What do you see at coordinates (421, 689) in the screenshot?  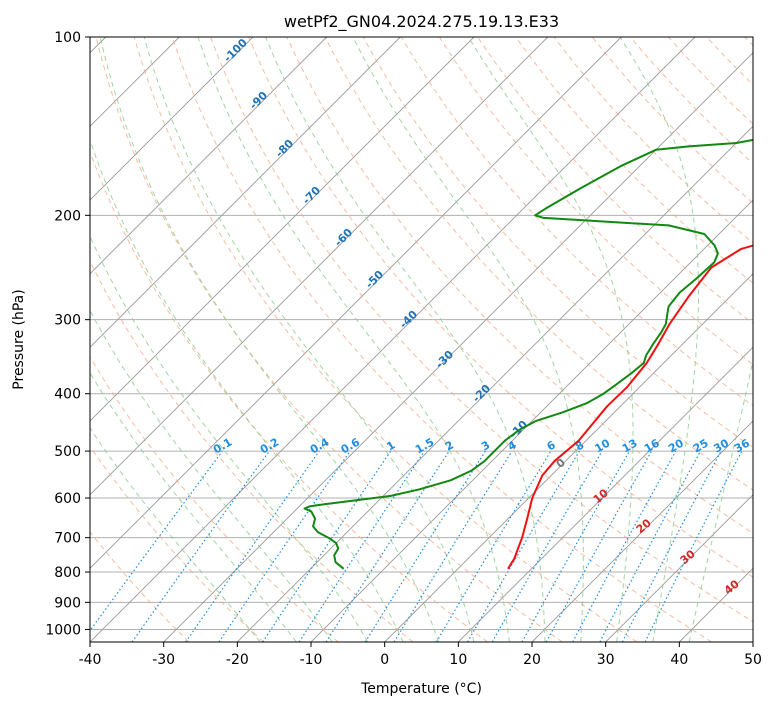 I see `x-axis-label: Temperature (°C)` at bounding box center [421, 689].